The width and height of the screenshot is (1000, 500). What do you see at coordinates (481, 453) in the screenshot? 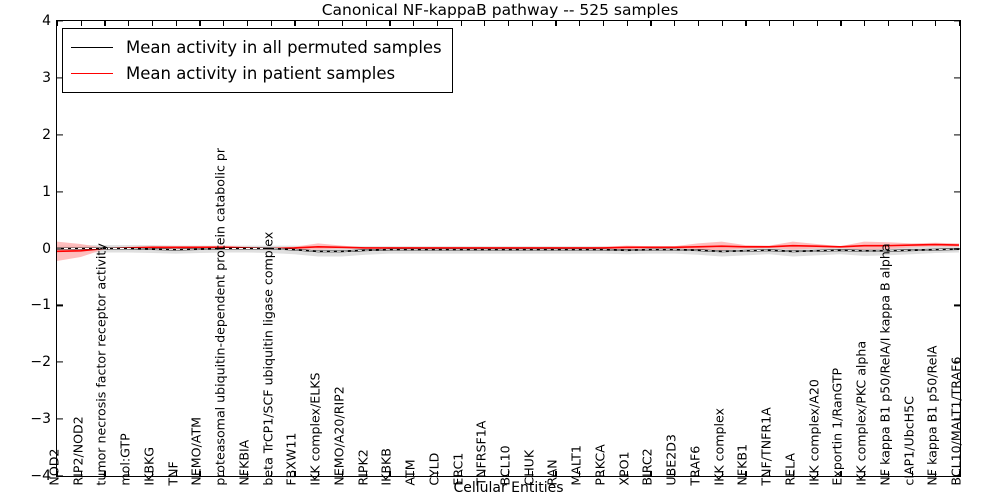
I see `x-tick-label: TNFRSF1A` at bounding box center [481, 453].